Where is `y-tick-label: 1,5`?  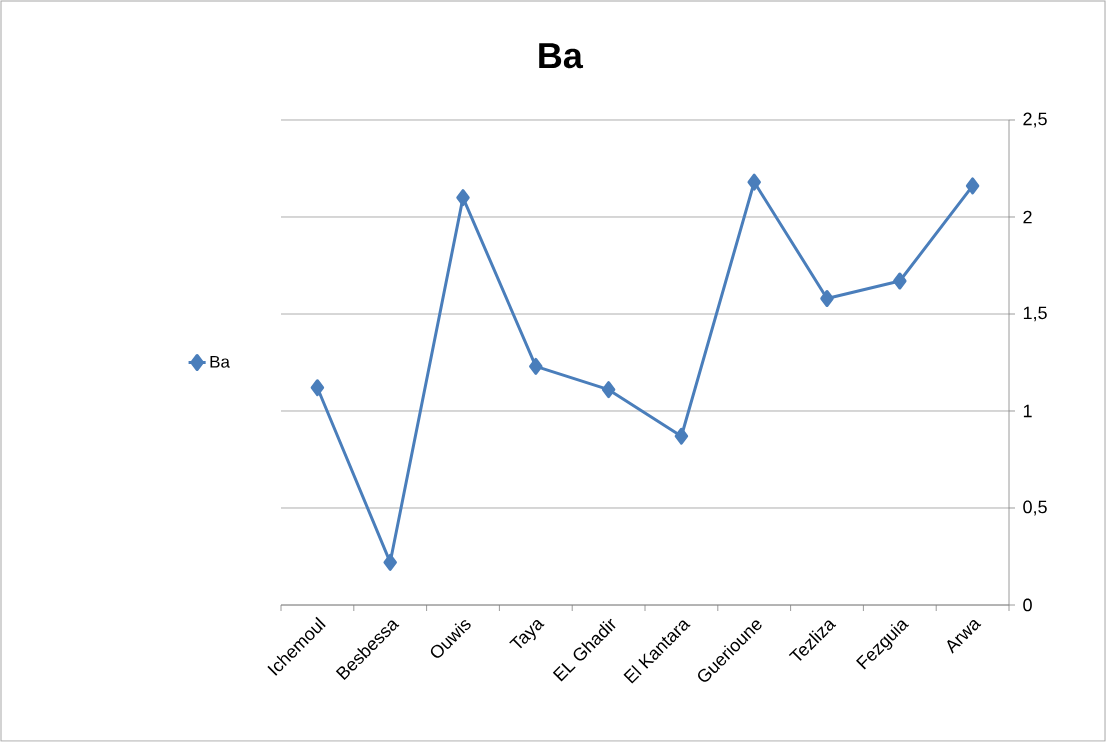 y-tick-label: 1,5 is located at coordinates (1035, 314).